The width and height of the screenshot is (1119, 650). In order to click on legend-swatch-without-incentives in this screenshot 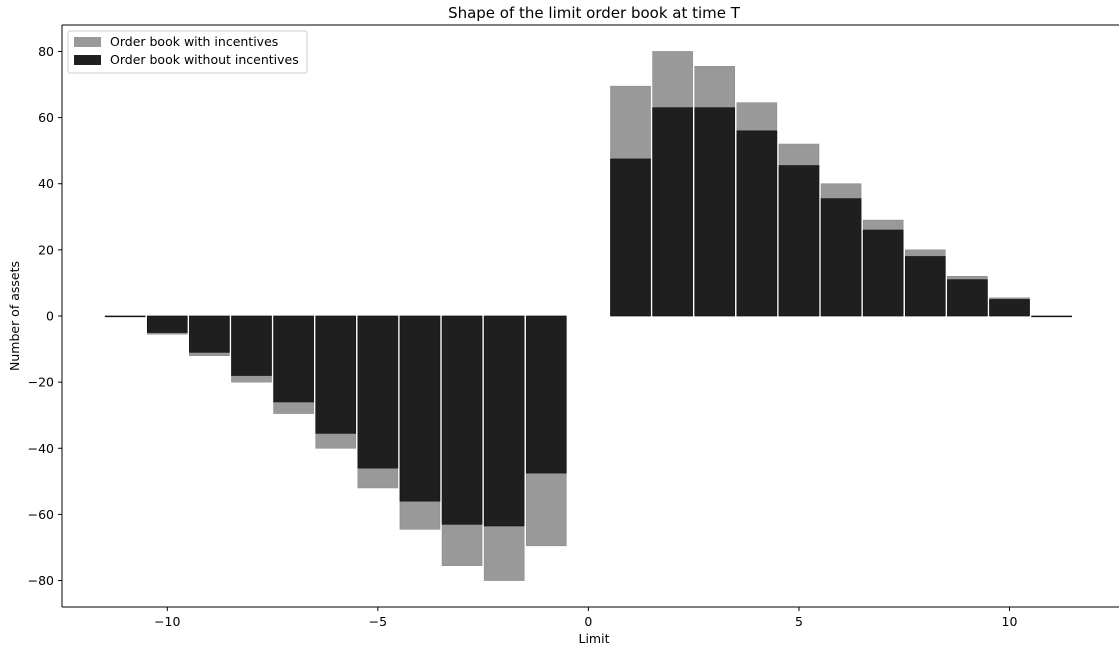, I will do `click(87, 60)`.